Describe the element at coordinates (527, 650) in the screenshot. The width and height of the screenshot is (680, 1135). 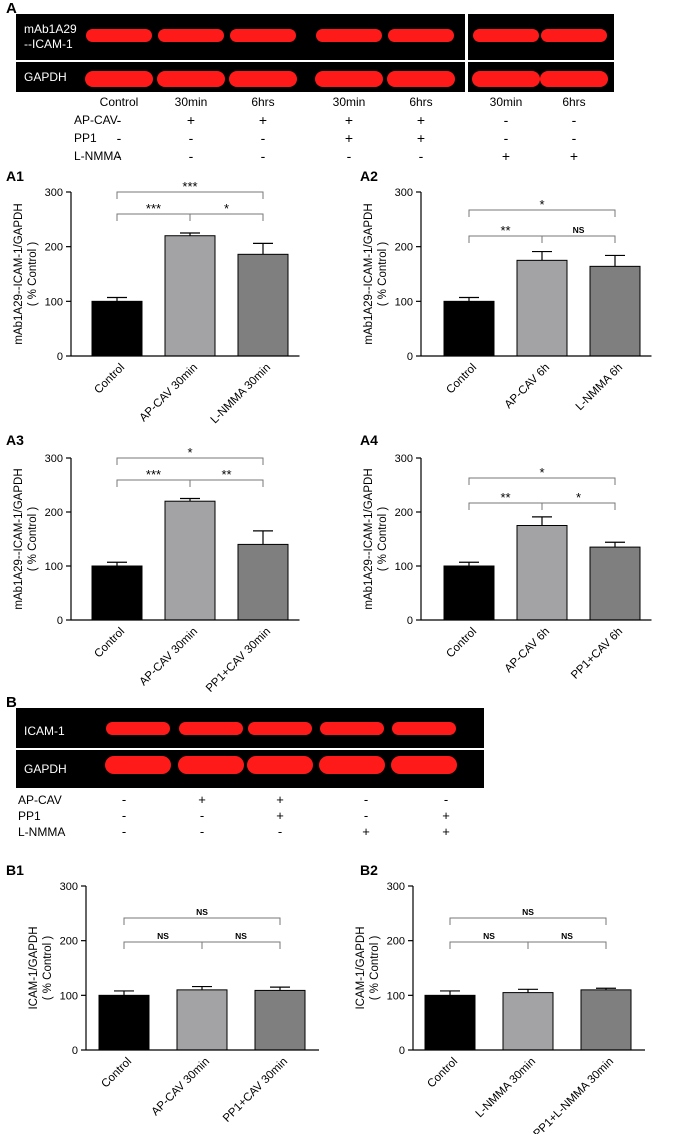
I see `x-tick-label: AP-CAV 6h` at that location.